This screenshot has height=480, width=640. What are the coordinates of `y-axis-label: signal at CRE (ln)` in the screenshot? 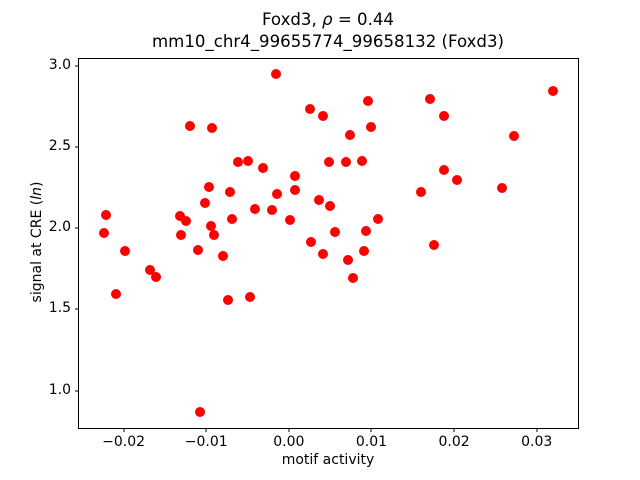 It's located at (37, 242).